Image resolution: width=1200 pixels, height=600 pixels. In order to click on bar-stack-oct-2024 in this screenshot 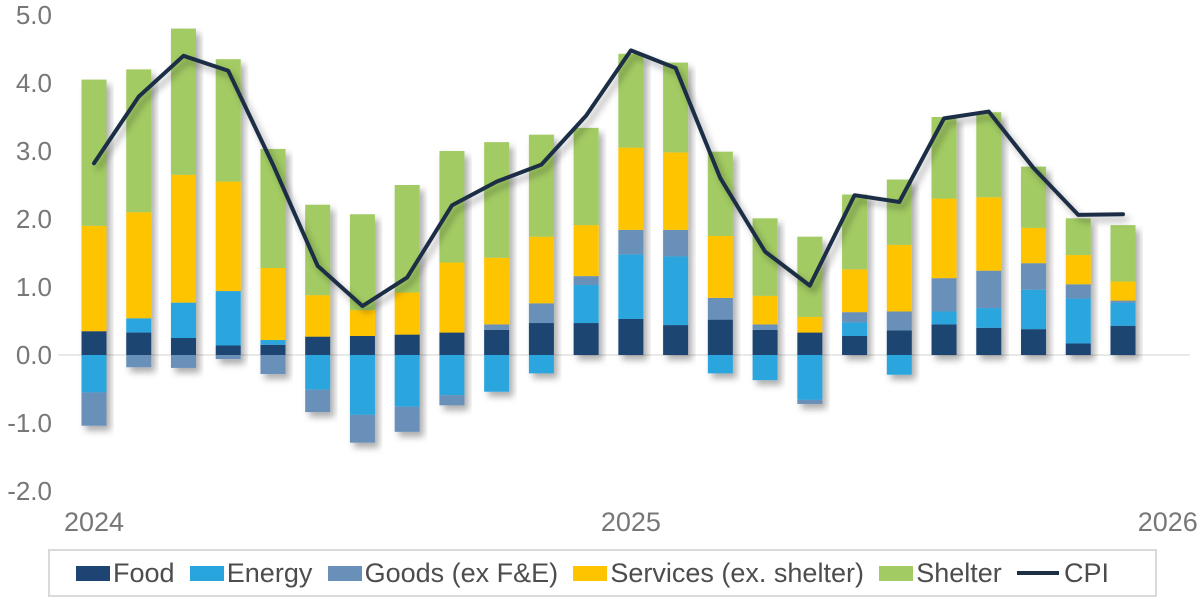, I will do `click(497, 267)`.